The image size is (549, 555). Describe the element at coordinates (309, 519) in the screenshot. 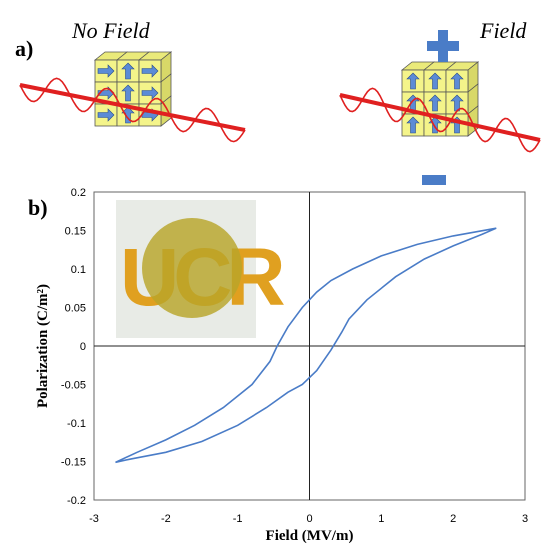

I see `x-tick-label: 0` at that location.